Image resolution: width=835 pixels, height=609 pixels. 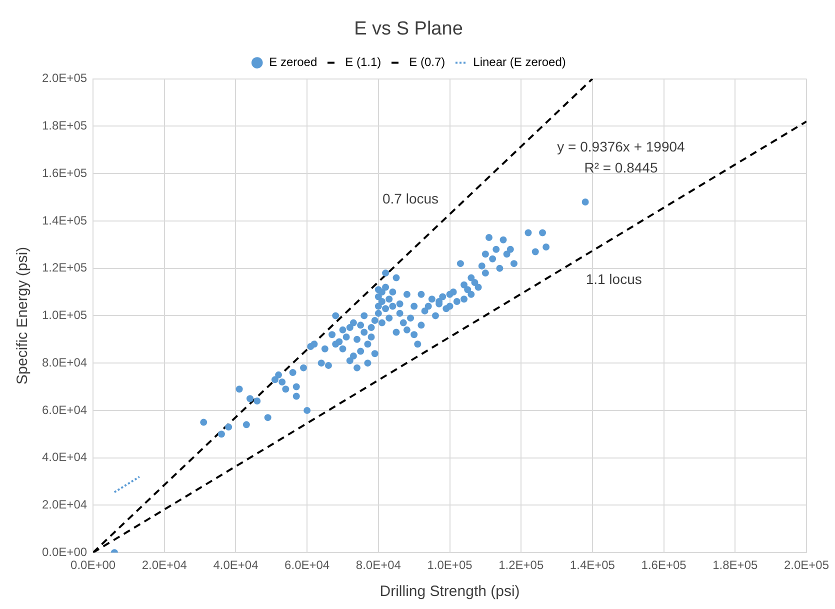 I want to click on y-tick-label: 1.8E+05, so click(x=65, y=125).